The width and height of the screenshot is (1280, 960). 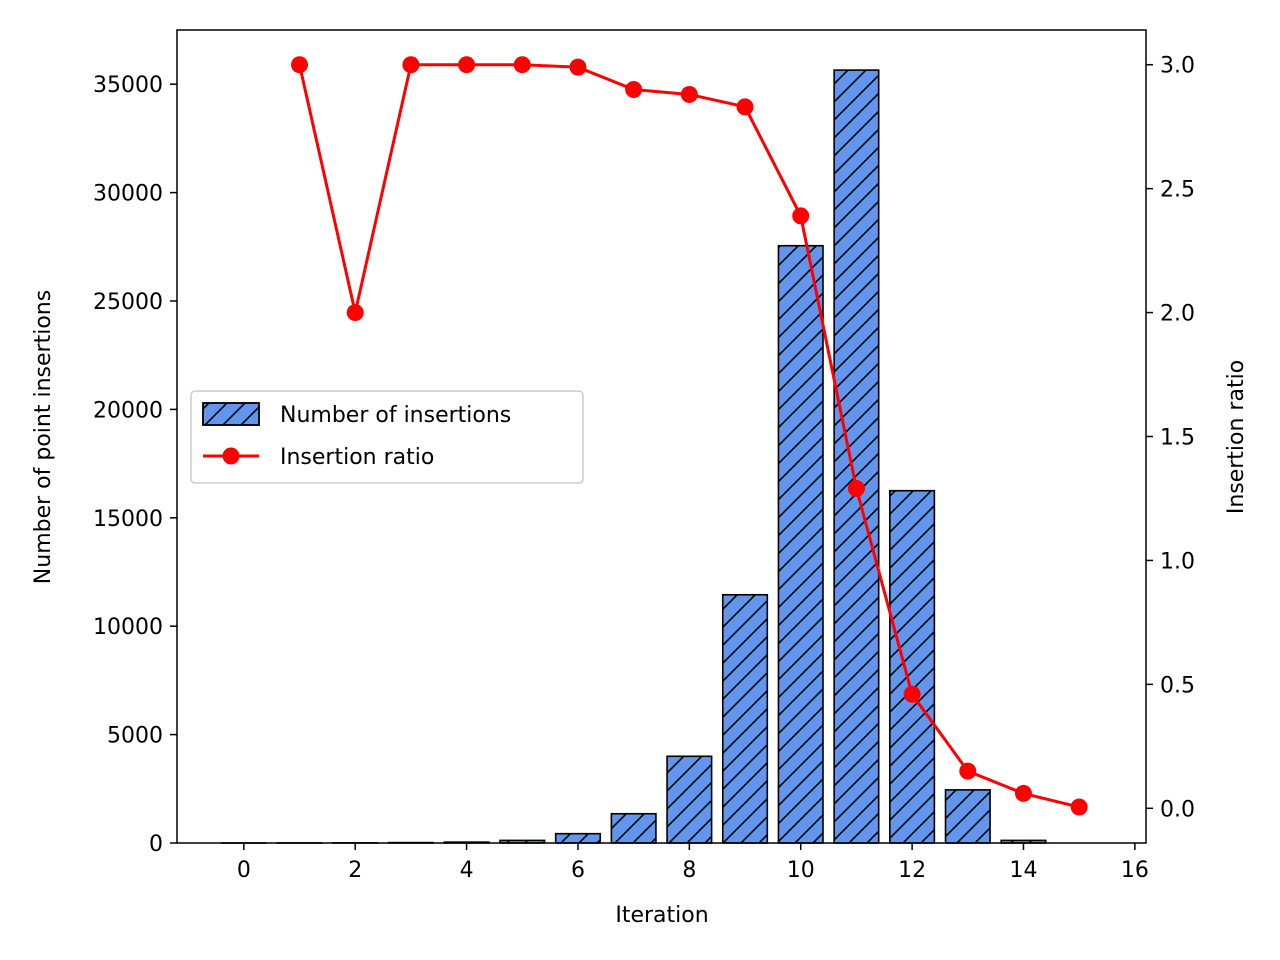 I want to click on y-tick-label: 20000, so click(x=128, y=410).